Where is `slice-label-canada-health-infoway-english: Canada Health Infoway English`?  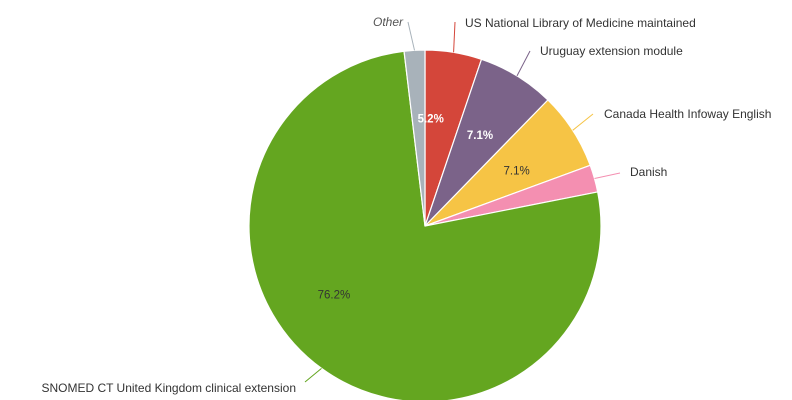 slice-label-canada-health-infoway-english: Canada Health Infoway English is located at coordinates (687, 114).